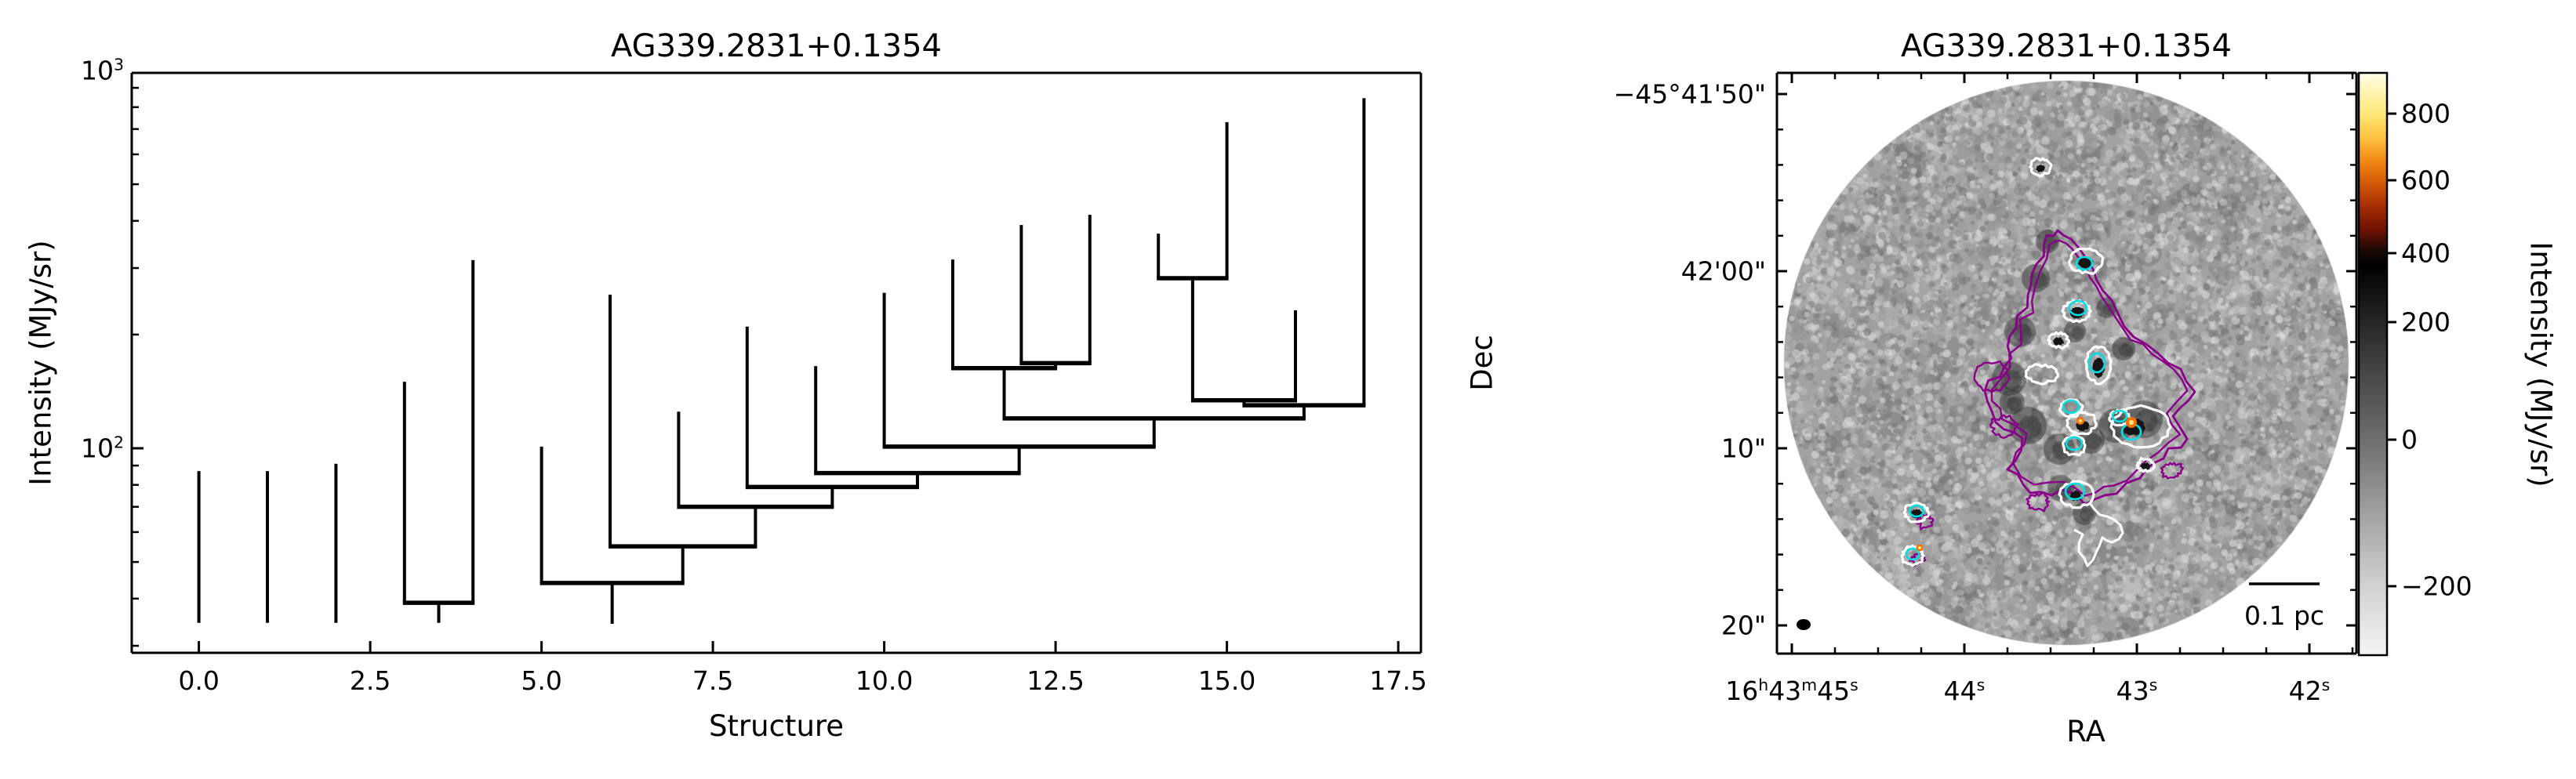 This screenshot has width=2576, height=779. What do you see at coordinates (1743, 448) in the screenshot?
I see `dec-tick-label: 10"` at bounding box center [1743, 448].